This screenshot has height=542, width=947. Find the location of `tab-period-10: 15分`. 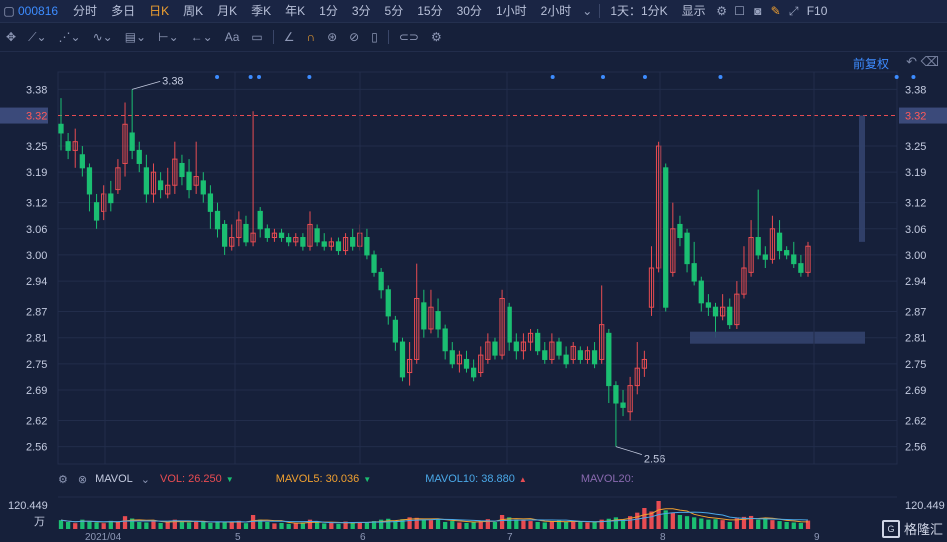

tab-period-10: 15分 is located at coordinates (430, 11).